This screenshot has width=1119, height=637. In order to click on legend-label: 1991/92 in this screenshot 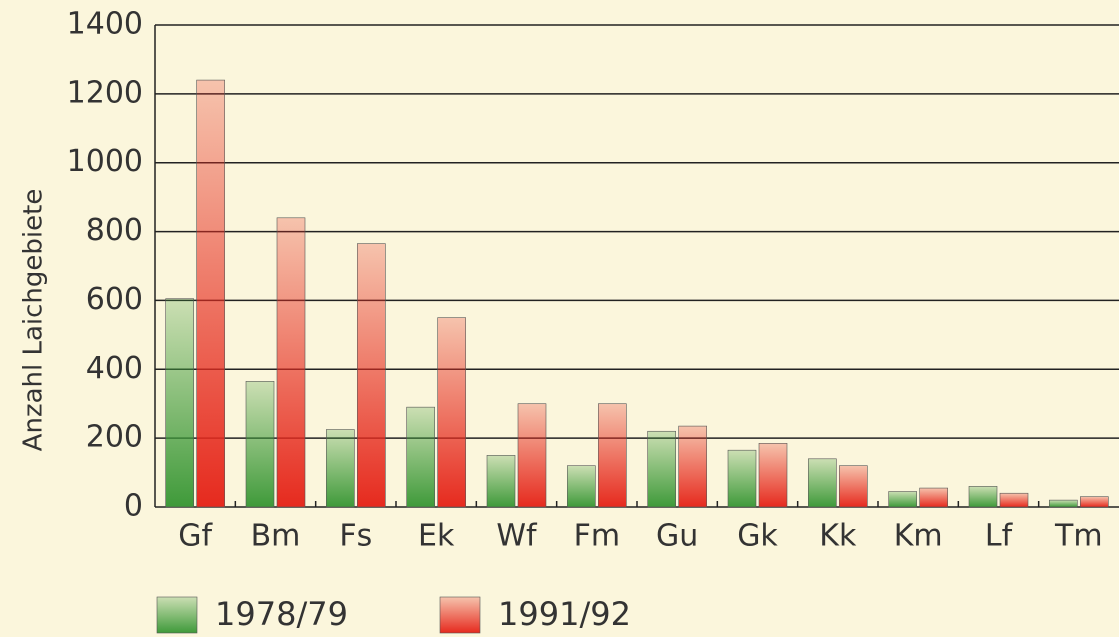, I will do `click(564, 614)`.